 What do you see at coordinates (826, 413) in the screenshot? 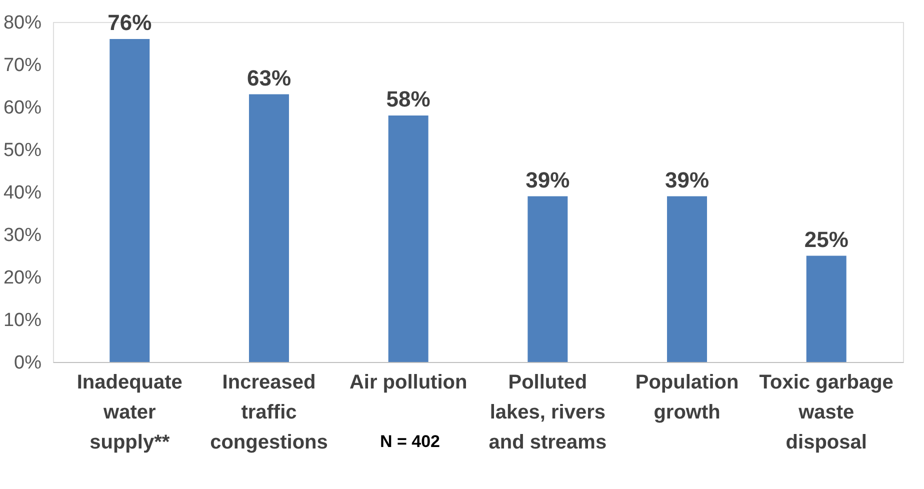
I see `x-tick-label: Toxic garbage waste disposal` at bounding box center [826, 413].